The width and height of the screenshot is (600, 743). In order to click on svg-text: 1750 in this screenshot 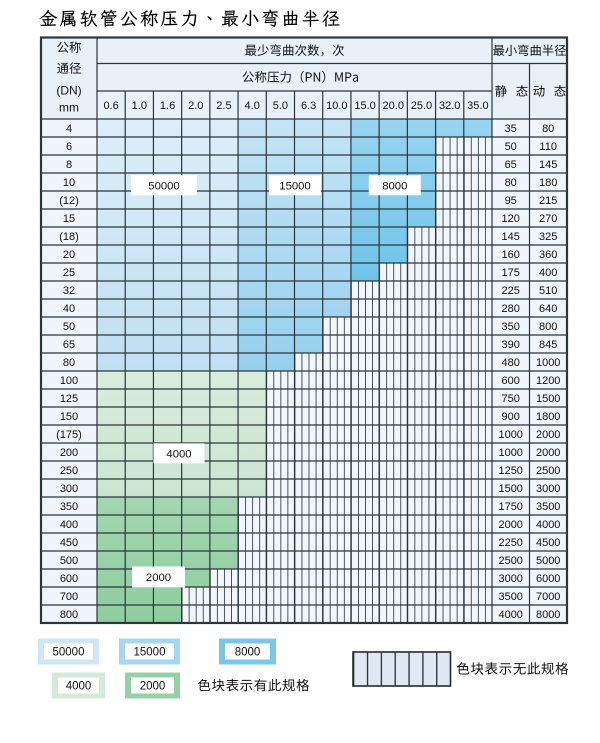, I will do `click(510, 507)`.